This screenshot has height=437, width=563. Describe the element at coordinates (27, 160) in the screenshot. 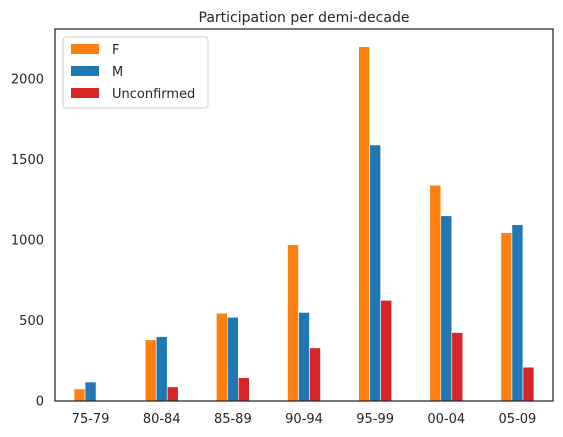

I see `y-tick-label: 1500` at that location.